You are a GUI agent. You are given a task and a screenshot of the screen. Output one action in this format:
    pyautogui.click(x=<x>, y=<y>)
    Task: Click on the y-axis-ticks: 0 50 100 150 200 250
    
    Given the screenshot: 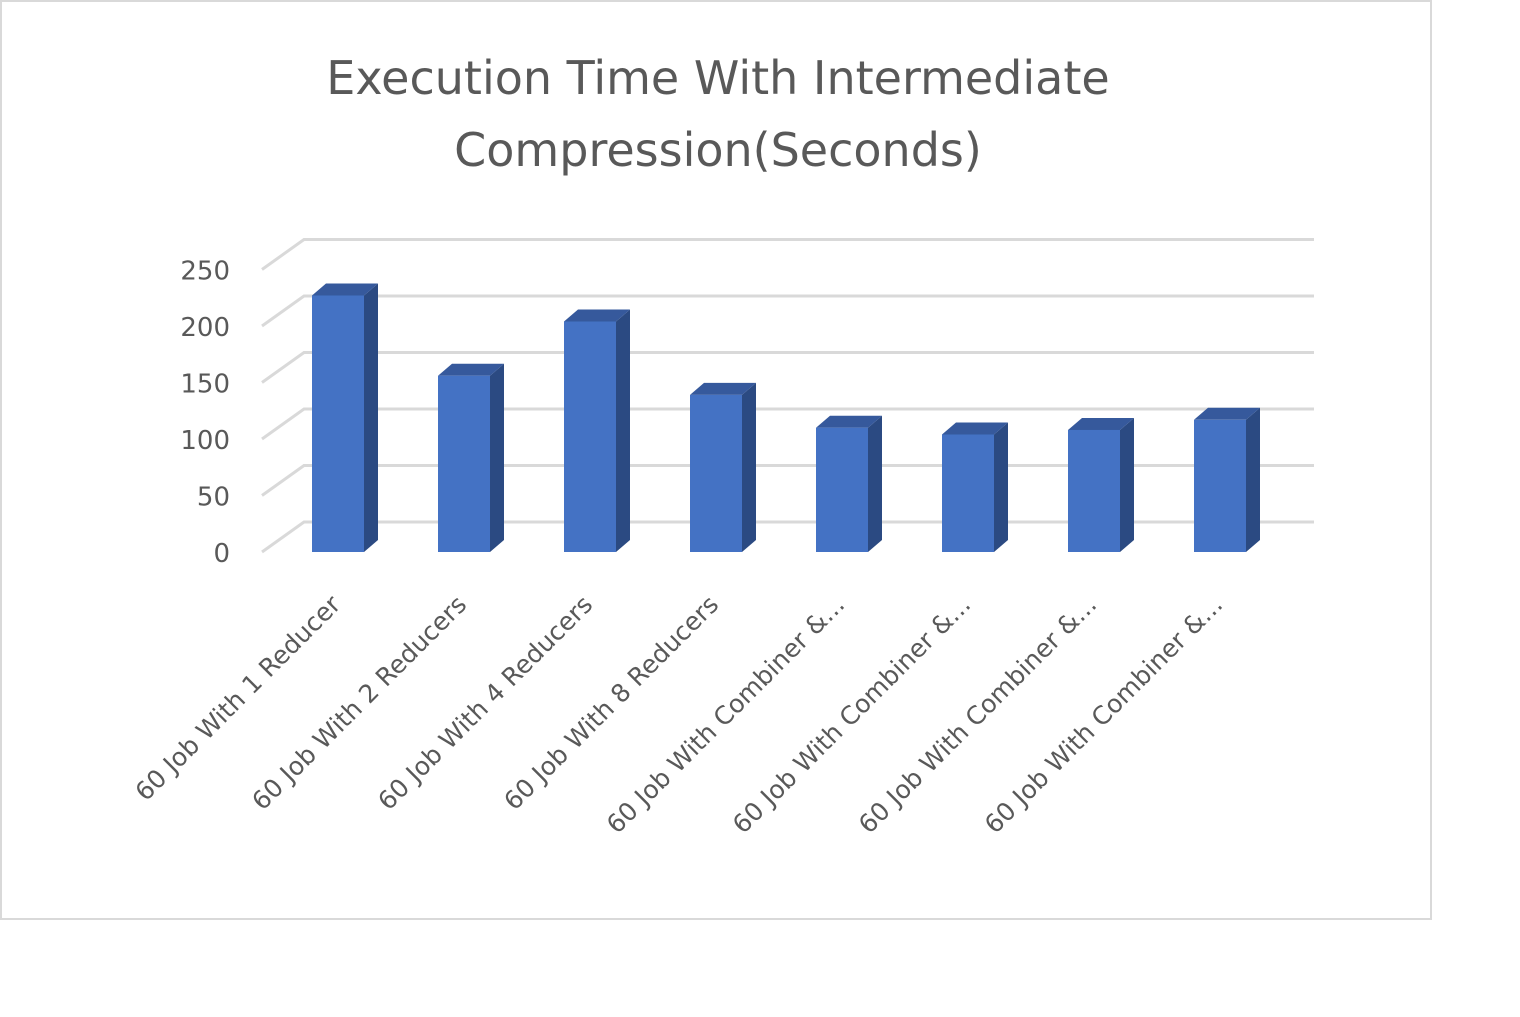 What is the action you would take?
    pyautogui.click(x=205, y=413)
    